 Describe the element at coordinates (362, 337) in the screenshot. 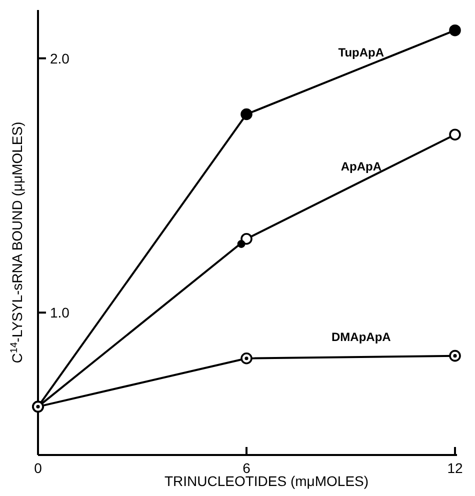

I see `series-label: DMApApA` at that location.